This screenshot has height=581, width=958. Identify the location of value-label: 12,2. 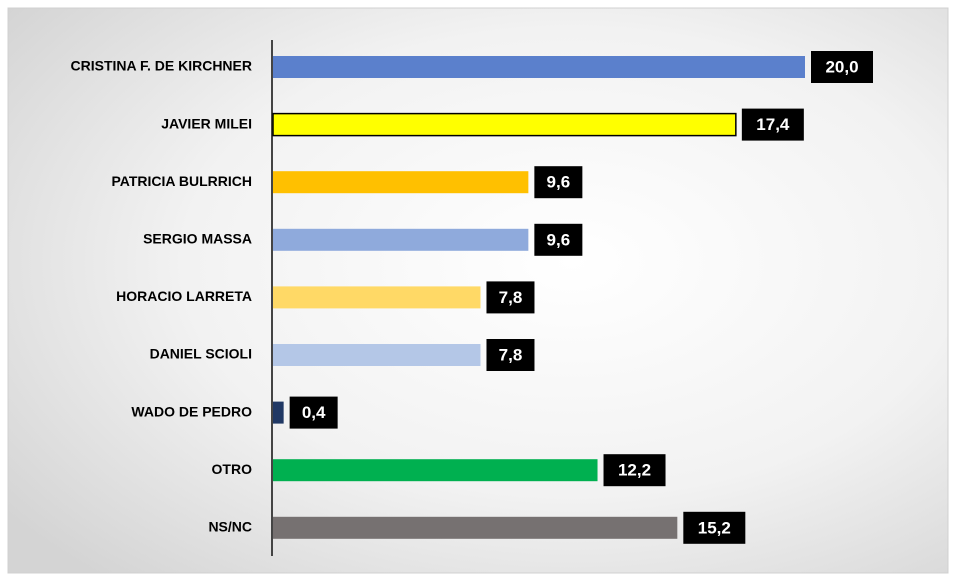
(634, 470).